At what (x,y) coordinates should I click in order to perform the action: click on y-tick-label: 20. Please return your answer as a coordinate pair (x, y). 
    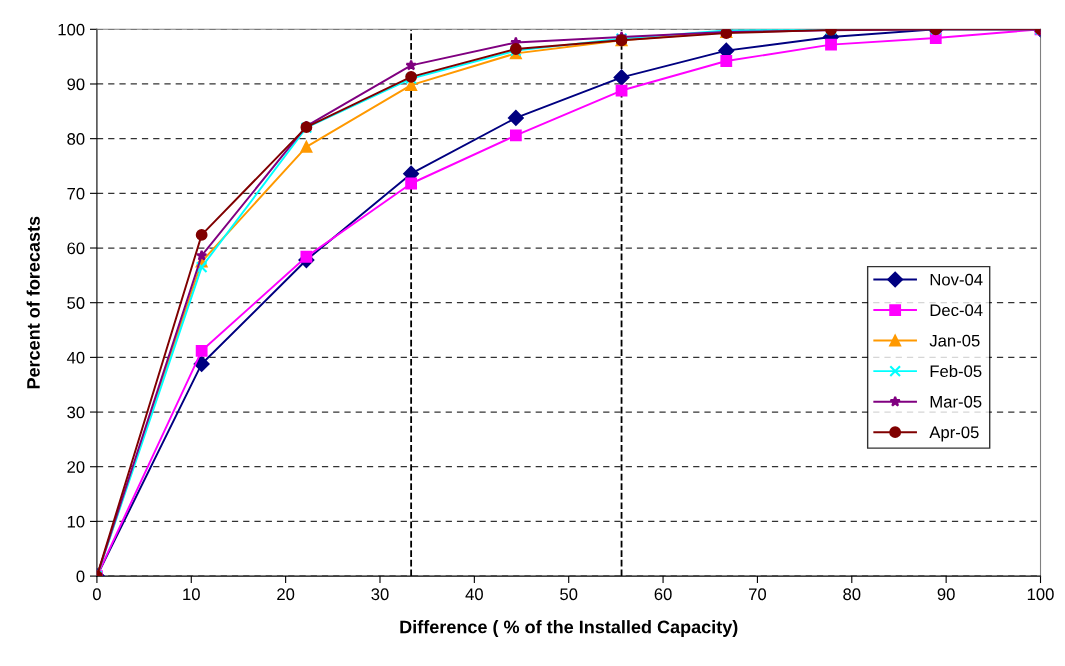
    Looking at the image, I should click on (76, 467).